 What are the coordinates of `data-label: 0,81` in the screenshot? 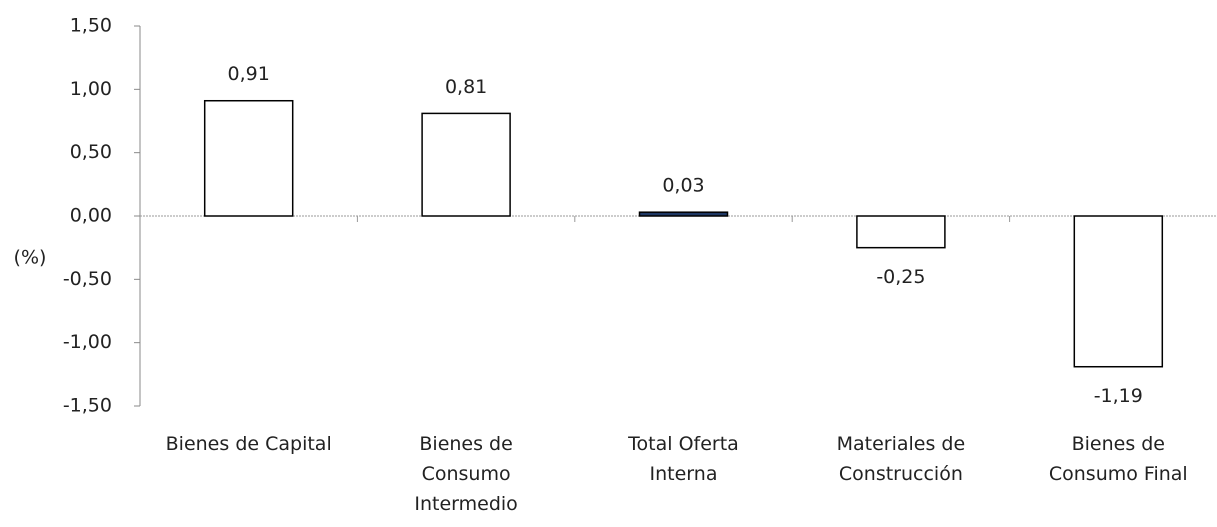 It's located at (466, 87).